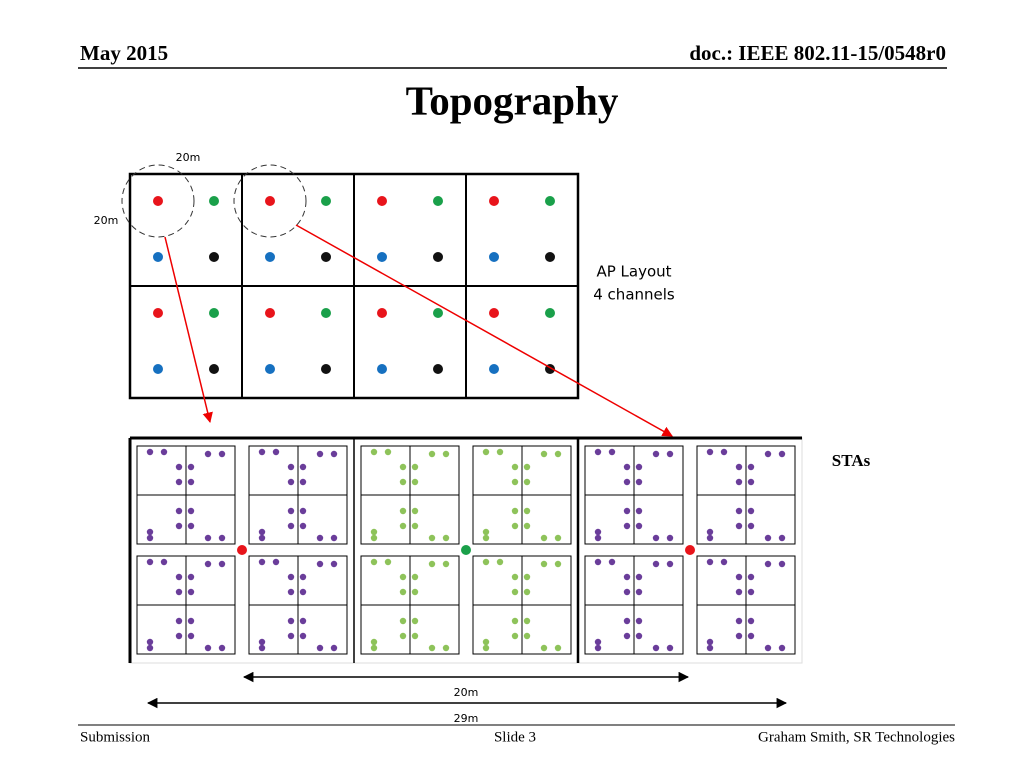 Image resolution: width=1024 pixels, height=768 pixels. What do you see at coordinates (124, 53) in the screenshot?
I see `header-date: May 2015` at bounding box center [124, 53].